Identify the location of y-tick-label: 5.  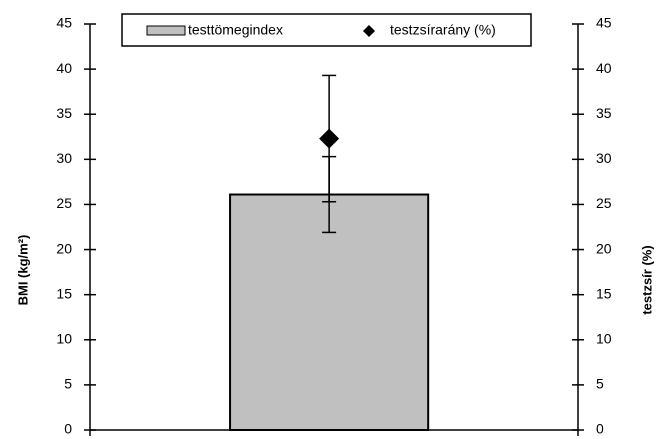
(68, 384).